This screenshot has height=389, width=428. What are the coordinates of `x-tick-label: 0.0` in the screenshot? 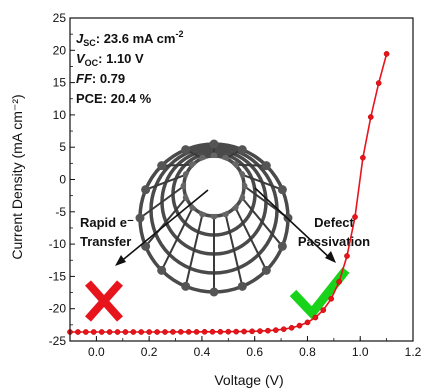 It's located at (96, 352).